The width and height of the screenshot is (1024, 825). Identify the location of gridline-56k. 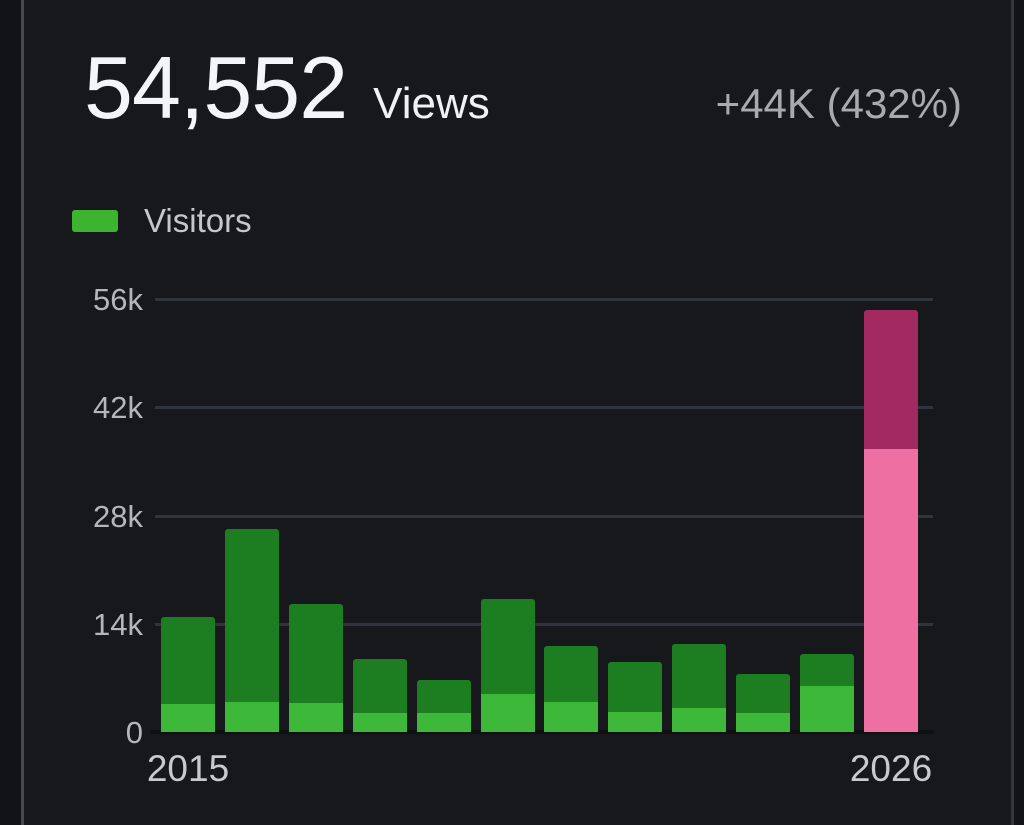
(544, 299).